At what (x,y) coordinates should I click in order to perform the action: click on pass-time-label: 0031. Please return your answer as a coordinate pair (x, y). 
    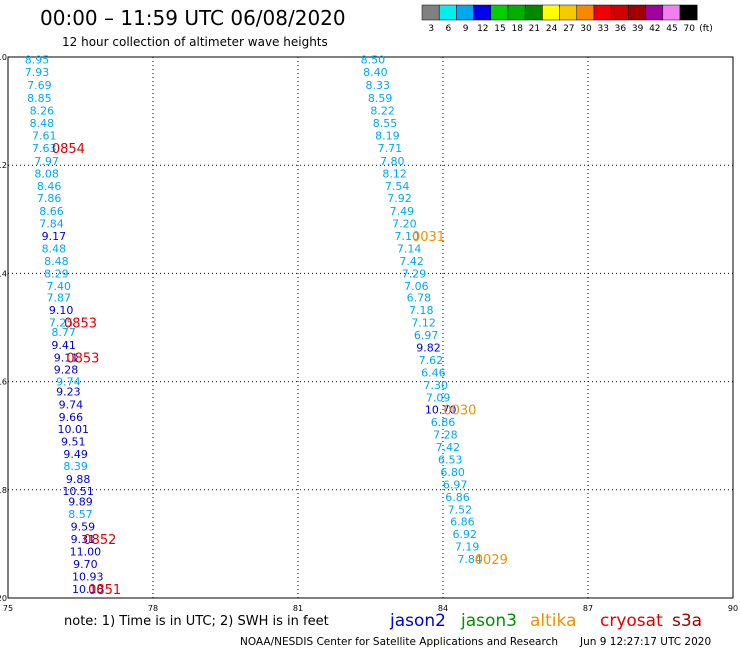
    Looking at the image, I should click on (428, 237).